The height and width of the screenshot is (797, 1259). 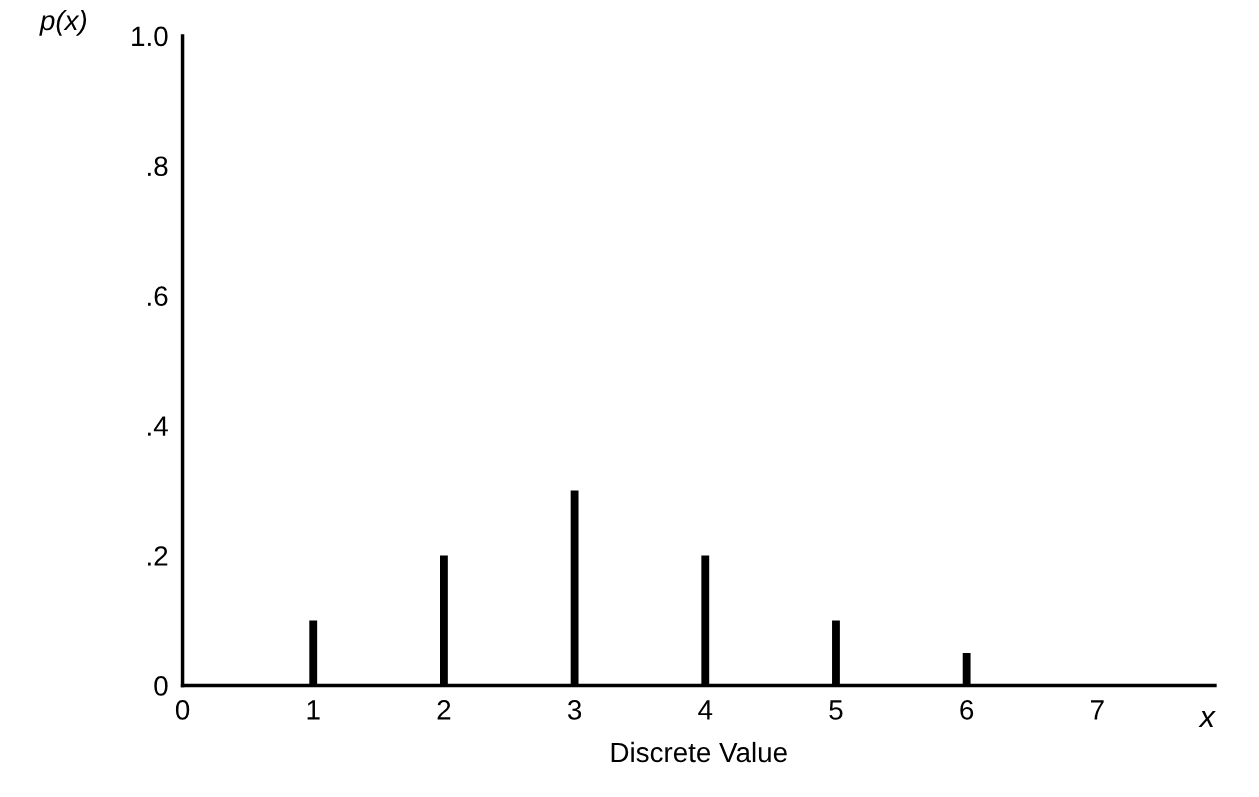 What do you see at coordinates (313, 710) in the screenshot?
I see `x-tick-label: 1` at bounding box center [313, 710].